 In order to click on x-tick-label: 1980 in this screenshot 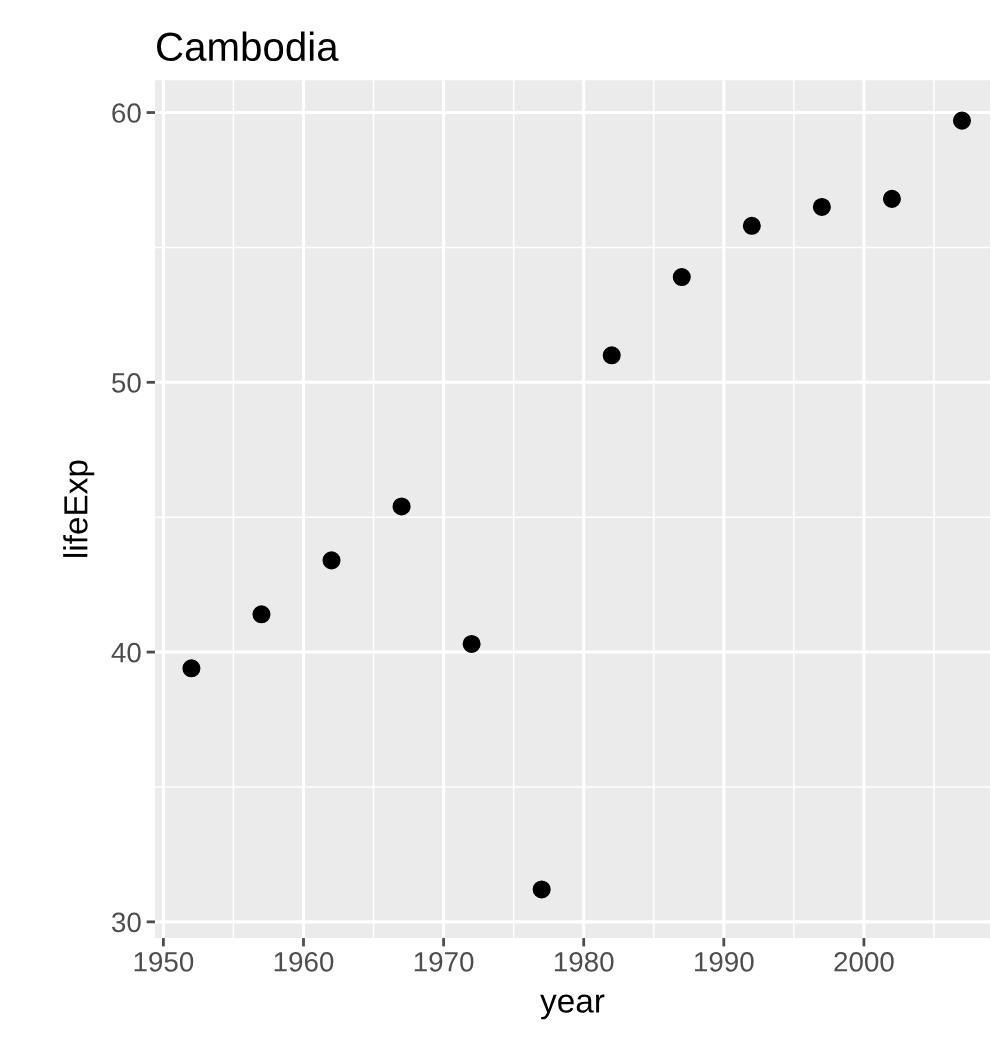, I will do `click(584, 961)`.